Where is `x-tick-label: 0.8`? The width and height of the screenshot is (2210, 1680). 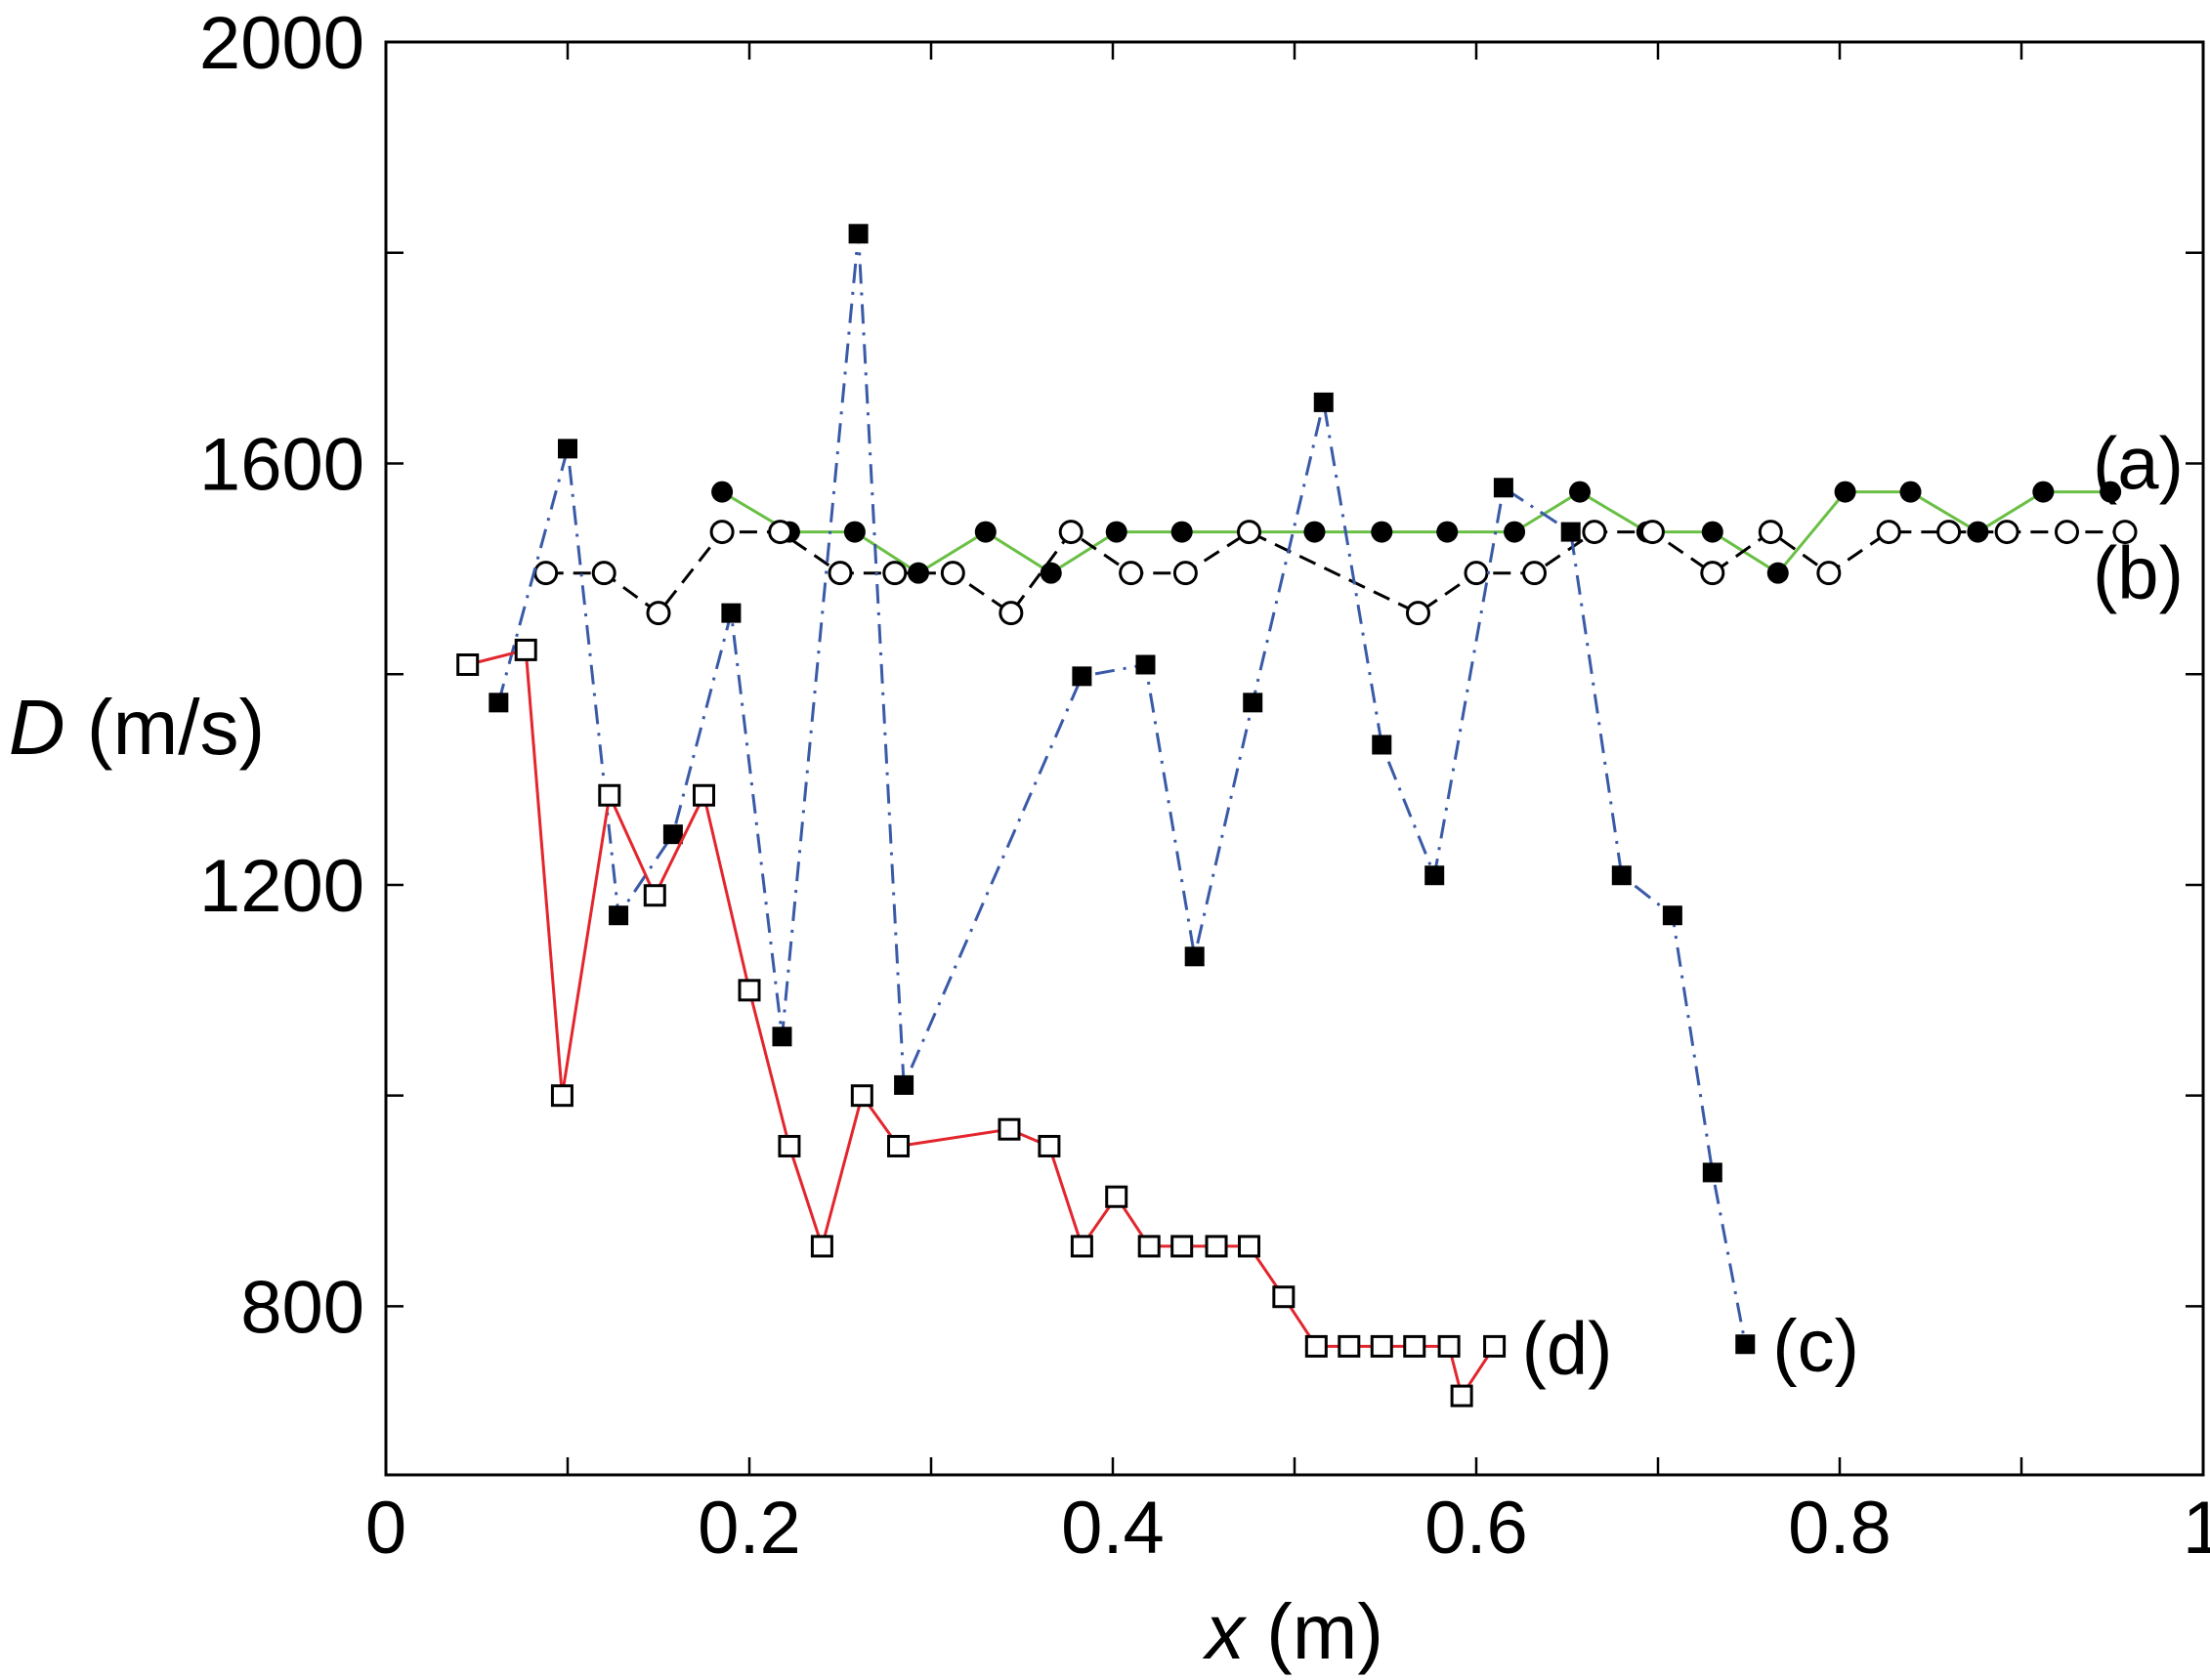
x-tick-label: 0.8 is located at coordinates (1839, 1528).